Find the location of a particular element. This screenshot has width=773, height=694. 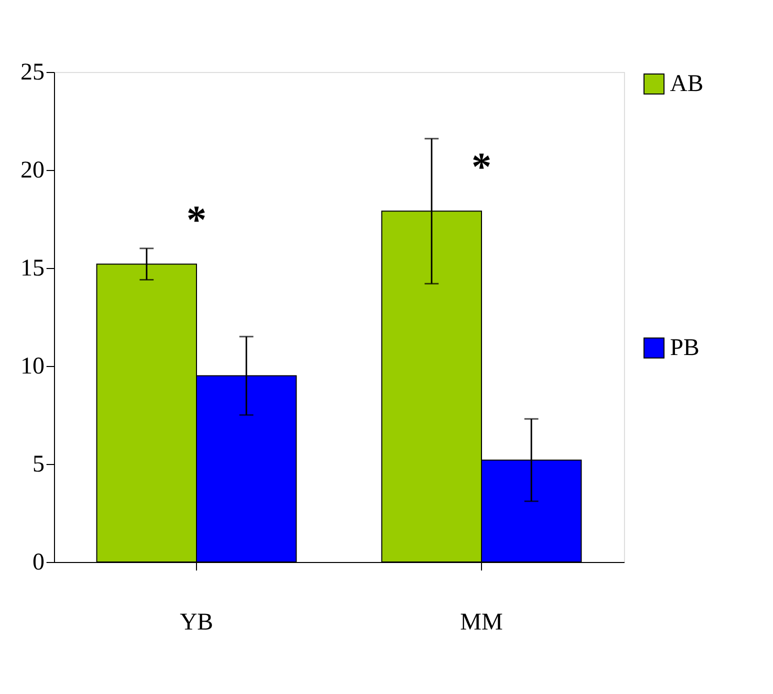

y-tick-label: 20 is located at coordinates (32, 171).